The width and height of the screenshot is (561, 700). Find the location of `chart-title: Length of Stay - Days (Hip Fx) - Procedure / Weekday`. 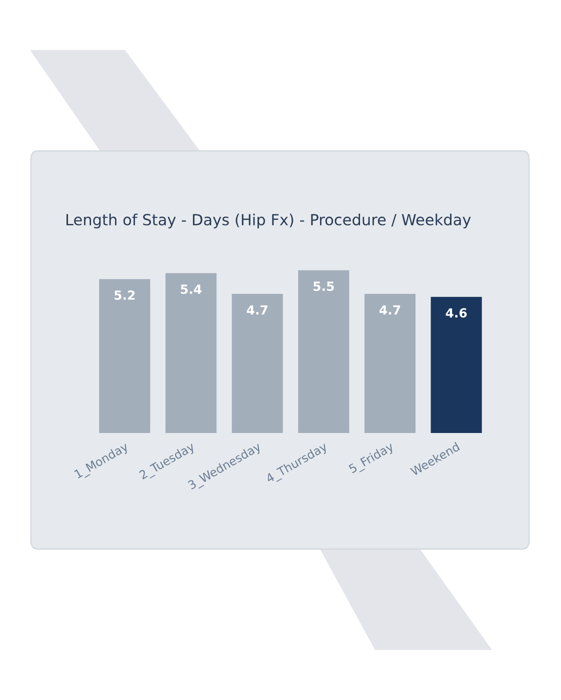

chart-title: Length of Stay - Days (Hip Fx) - Procedure / Weekday is located at coordinates (268, 221).